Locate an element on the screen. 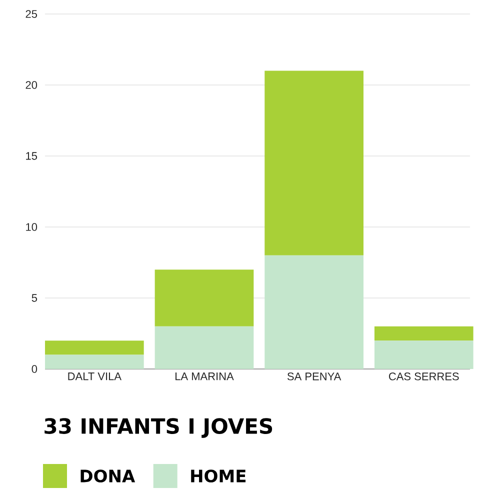  y-tick-label: 25 is located at coordinates (32, 14).